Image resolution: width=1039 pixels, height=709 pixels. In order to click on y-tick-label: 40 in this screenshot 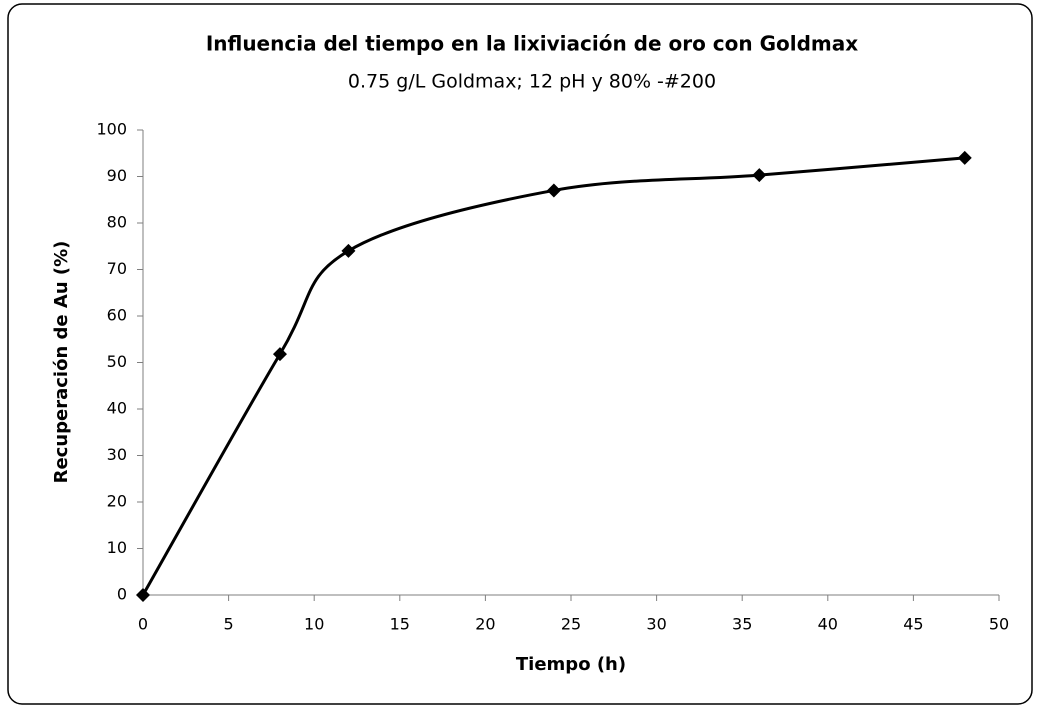, I will do `click(117, 408)`.